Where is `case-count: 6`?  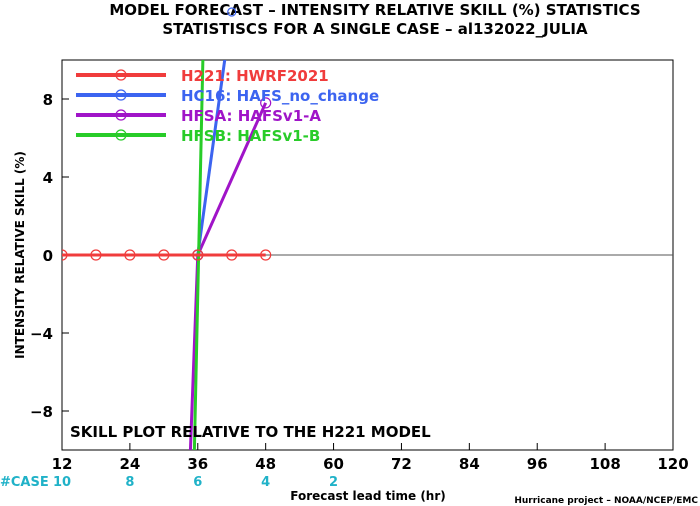
case-count: 6 is located at coordinates (197, 482).